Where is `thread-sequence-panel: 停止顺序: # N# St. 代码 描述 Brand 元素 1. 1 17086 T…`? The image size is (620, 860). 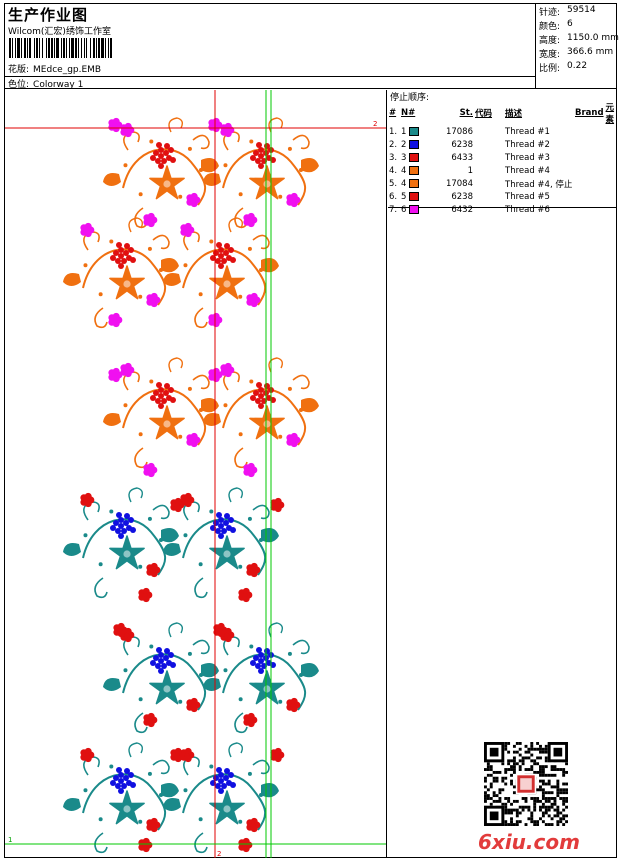
thread-sequence-panel: 停止顺序: # N# St. 代码 描述 Brand 元素 1. 1 17086 T… is located at coordinates (502, 152).